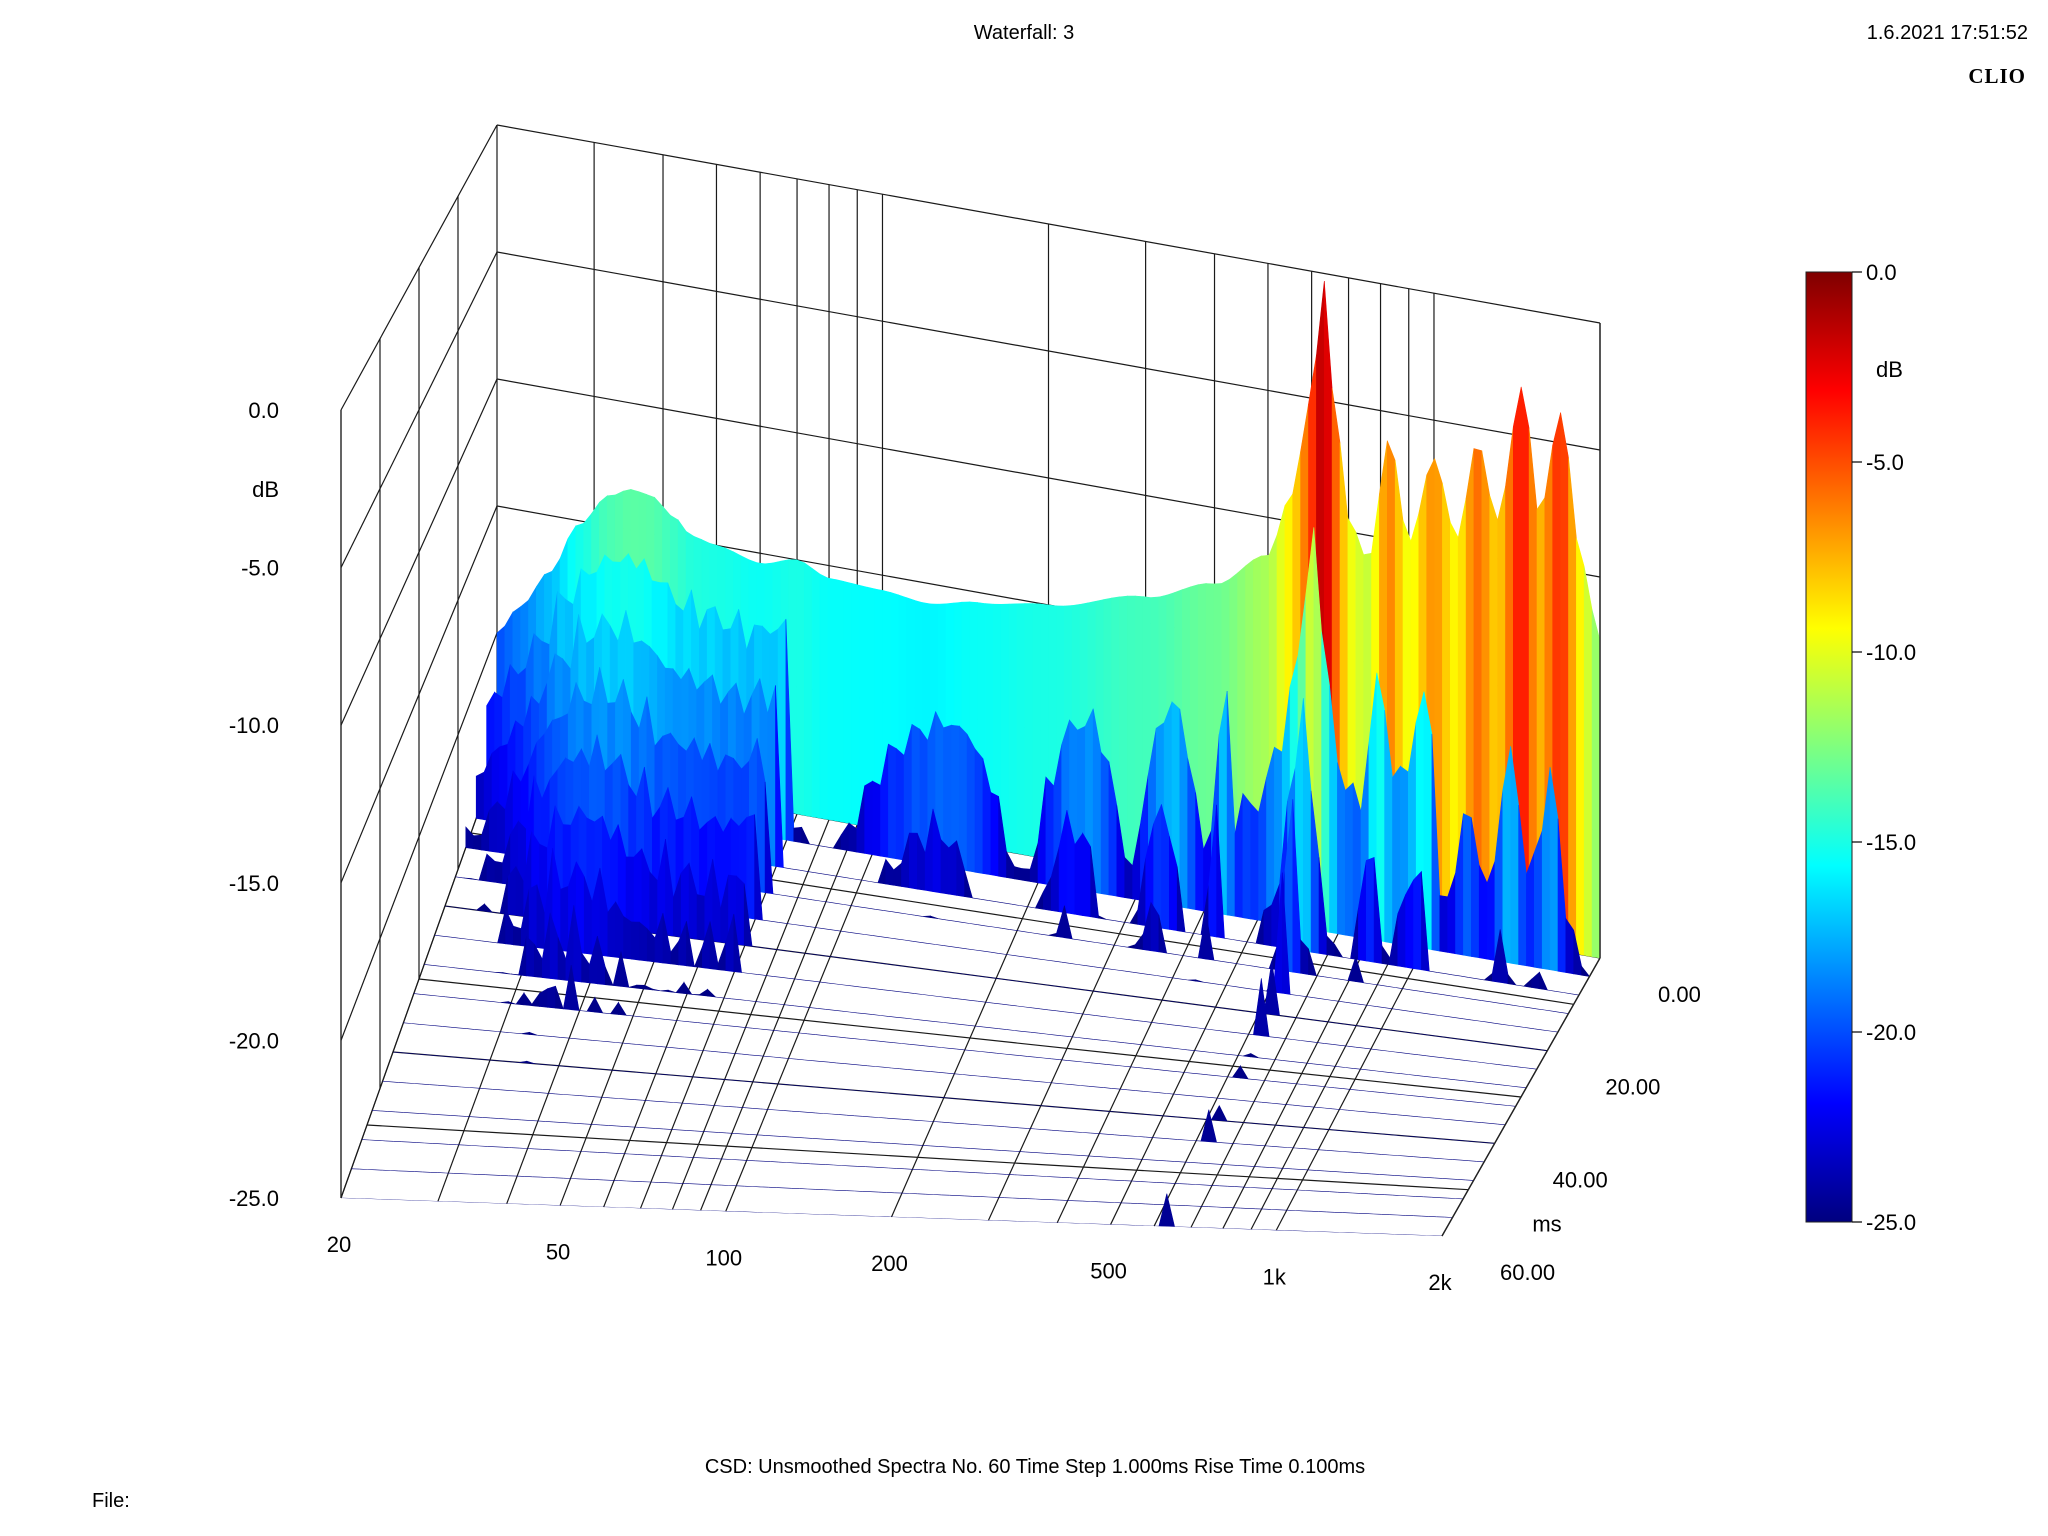 The height and width of the screenshot is (1536, 2048). What do you see at coordinates (1048, 224) in the screenshot?
I see `back-wall-gridline` at bounding box center [1048, 224].